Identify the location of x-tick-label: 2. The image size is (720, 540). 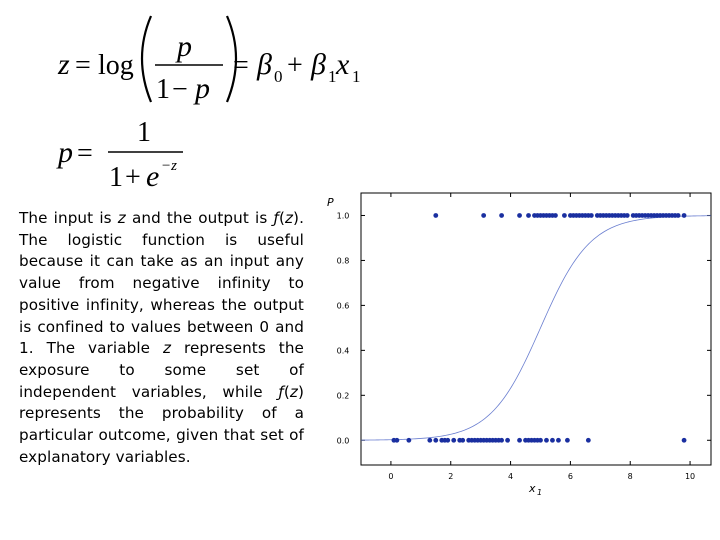
(450, 476).